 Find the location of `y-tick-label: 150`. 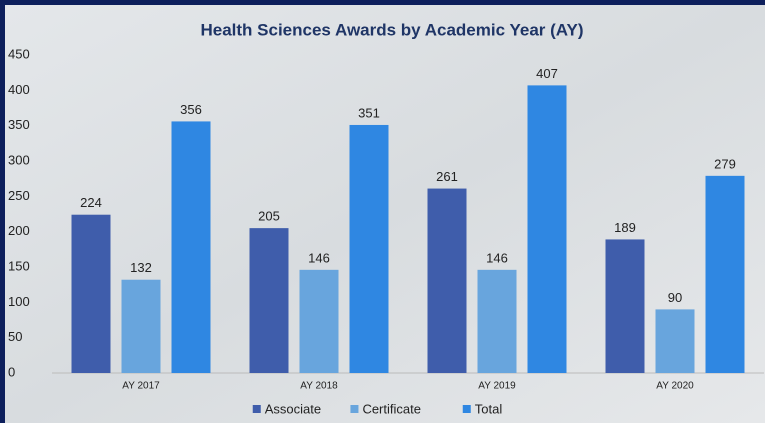

y-tick-label: 150 is located at coordinates (19, 265).